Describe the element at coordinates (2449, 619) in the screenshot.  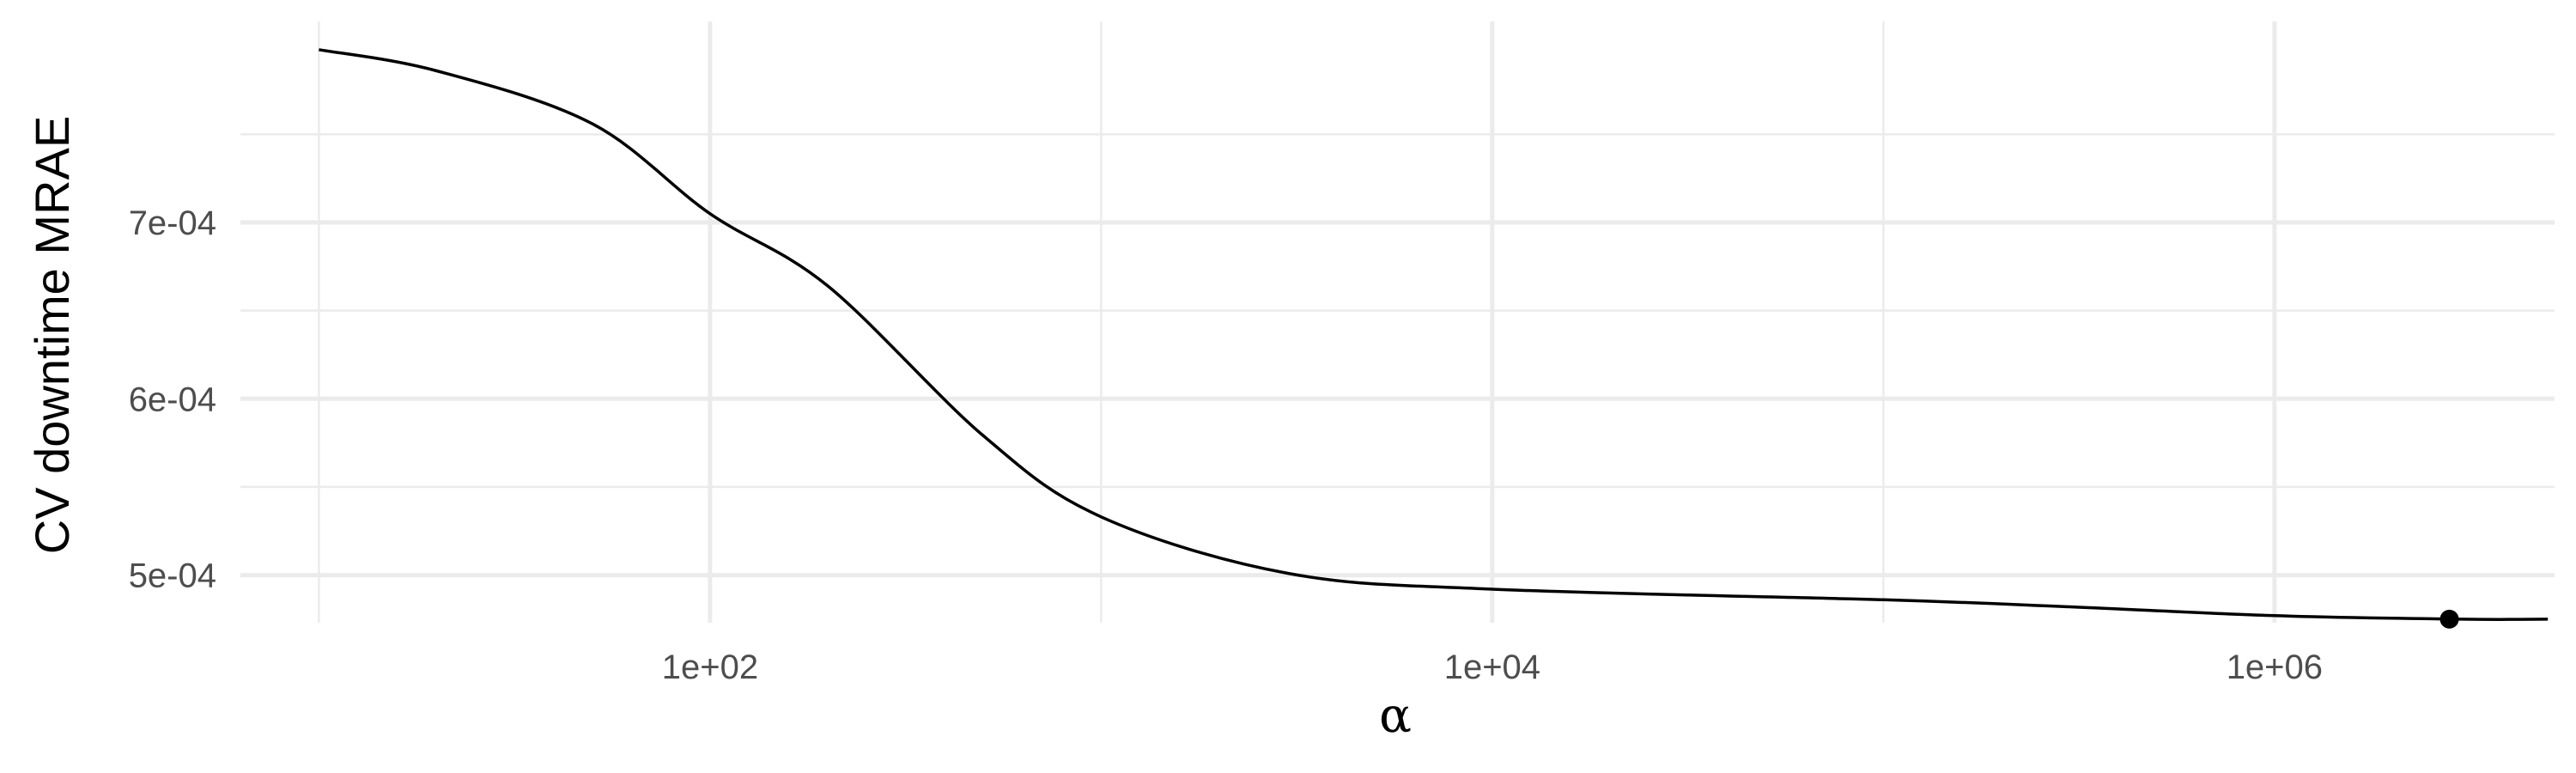
I see `optimal-alpha-point` at that location.